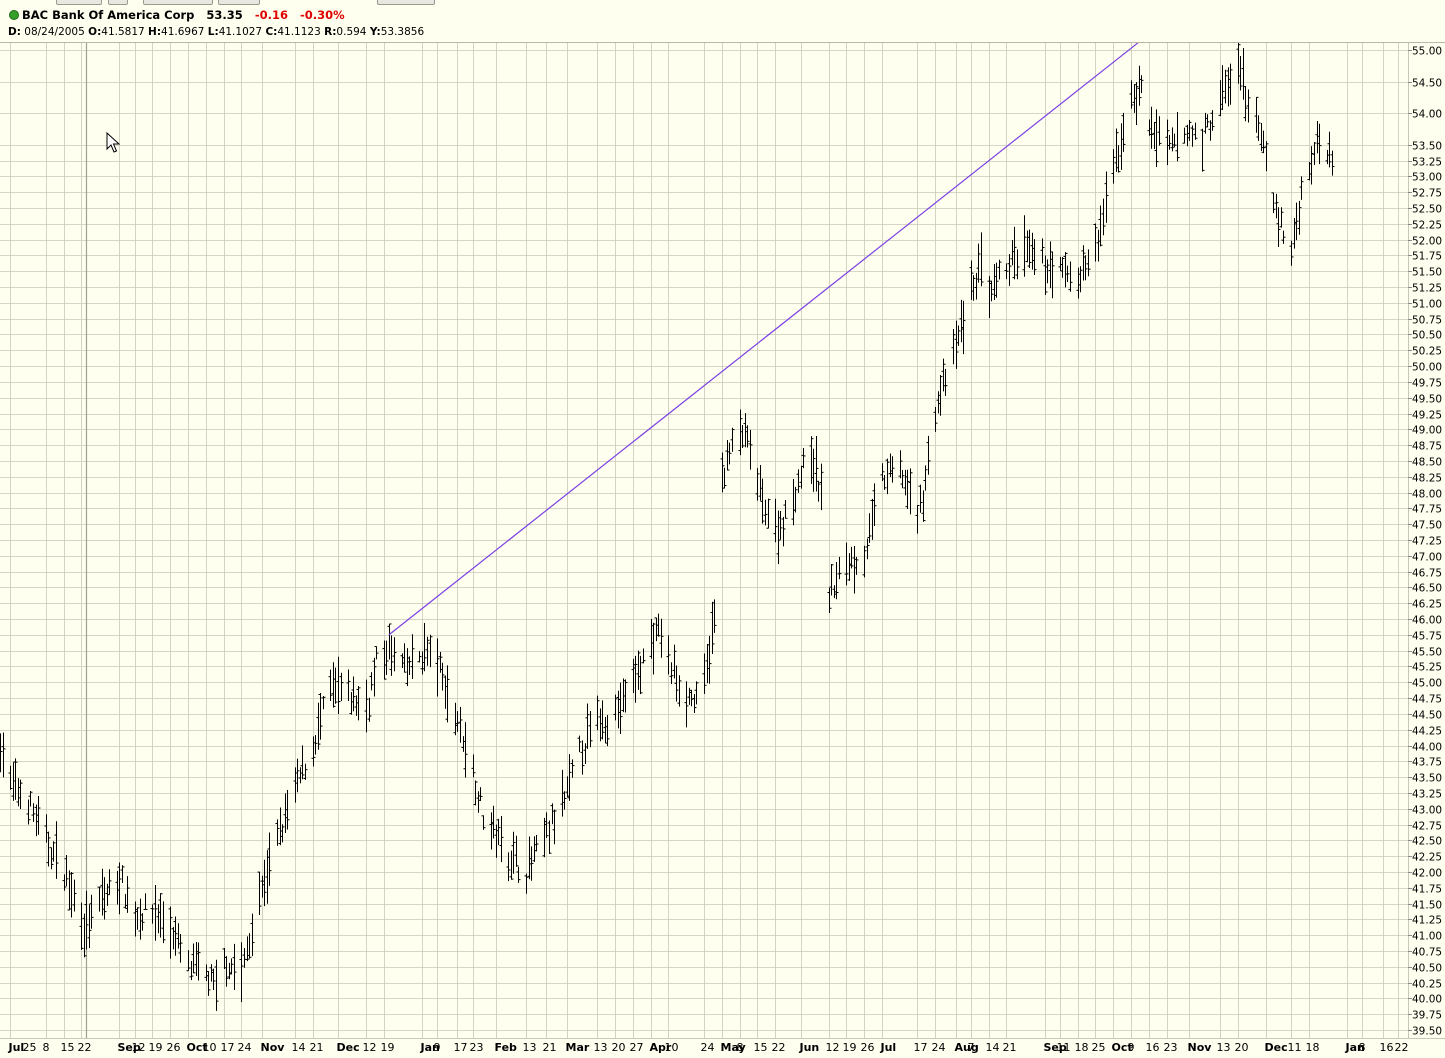 The width and height of the screenshot is (1445, 1058). Describe the element at coordinates (1427, 479) in the screenshot. I see `price-tick-label: 48.25` at that location.